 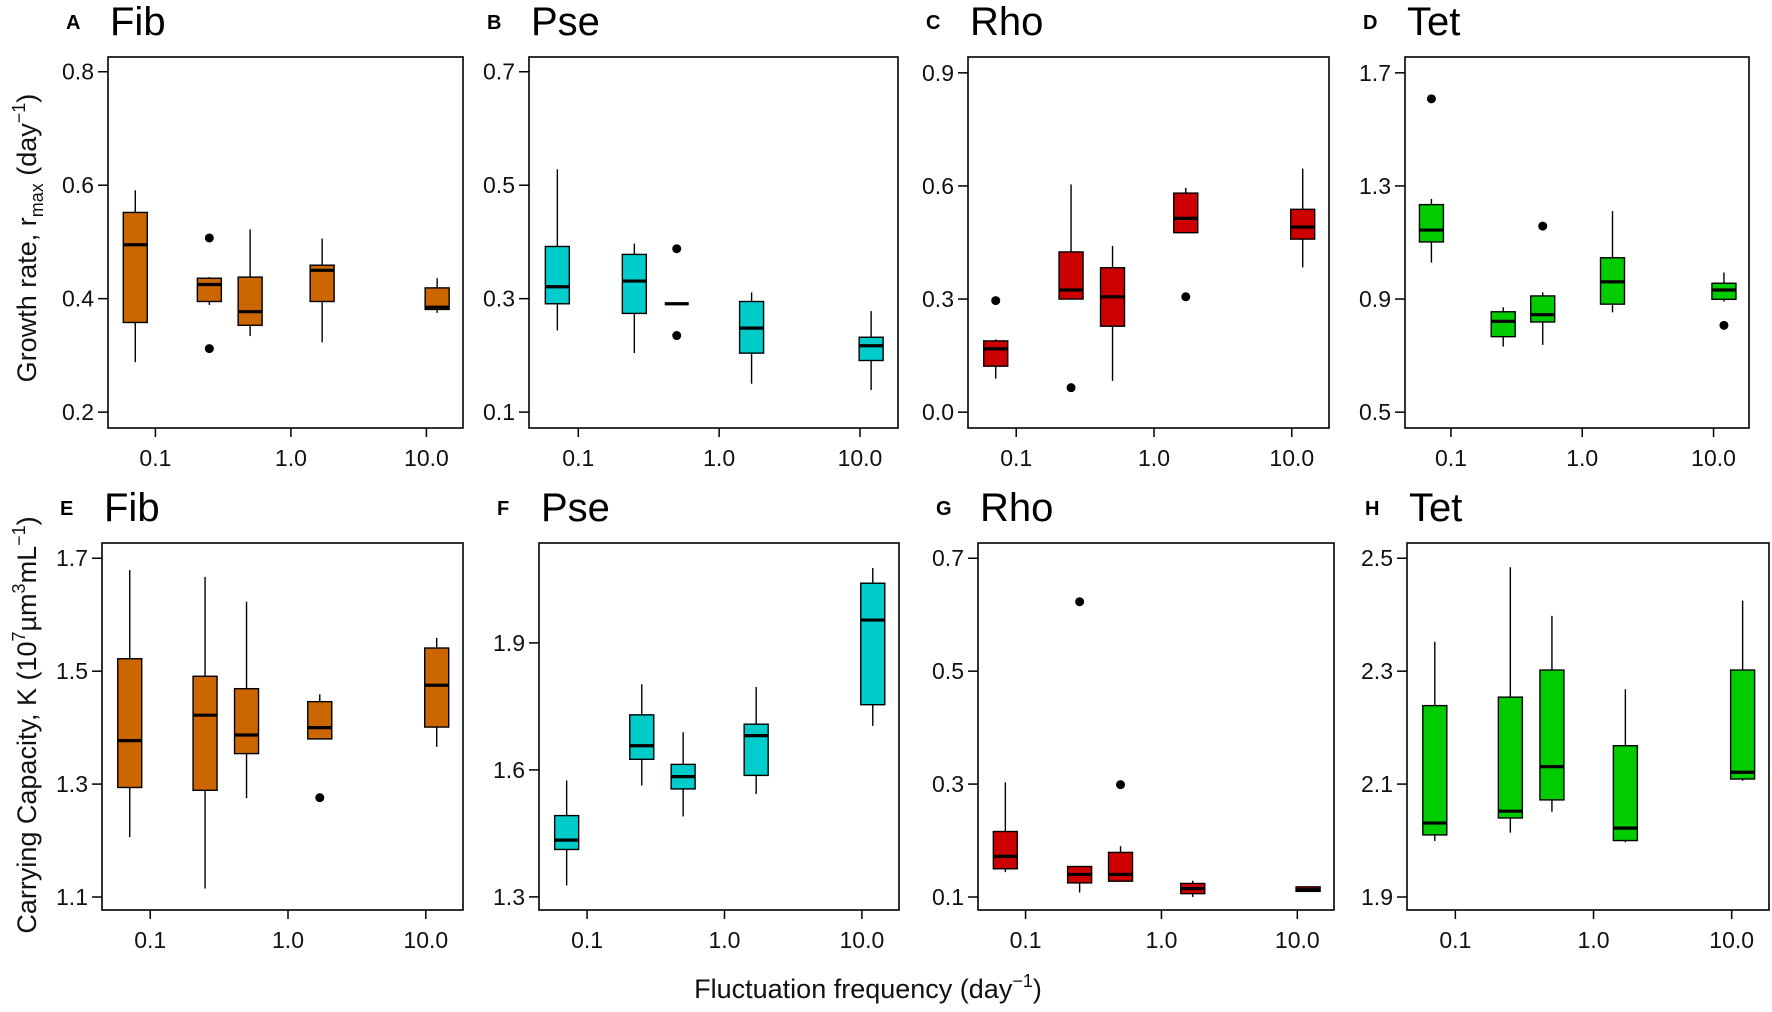 I want to click on y-tick-label: 2.5, so click(x=1377, y=558).